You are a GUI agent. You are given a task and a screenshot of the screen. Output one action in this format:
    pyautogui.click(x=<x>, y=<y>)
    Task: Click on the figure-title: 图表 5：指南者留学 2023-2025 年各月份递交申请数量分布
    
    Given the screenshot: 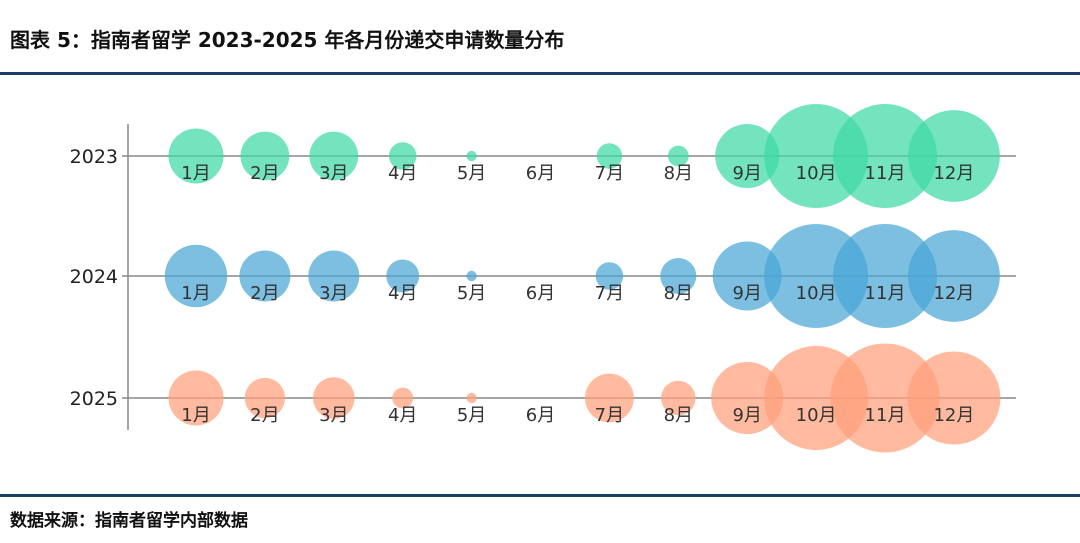 What is the action you would take?
    pyautogui.click(x=287, y=40)
    